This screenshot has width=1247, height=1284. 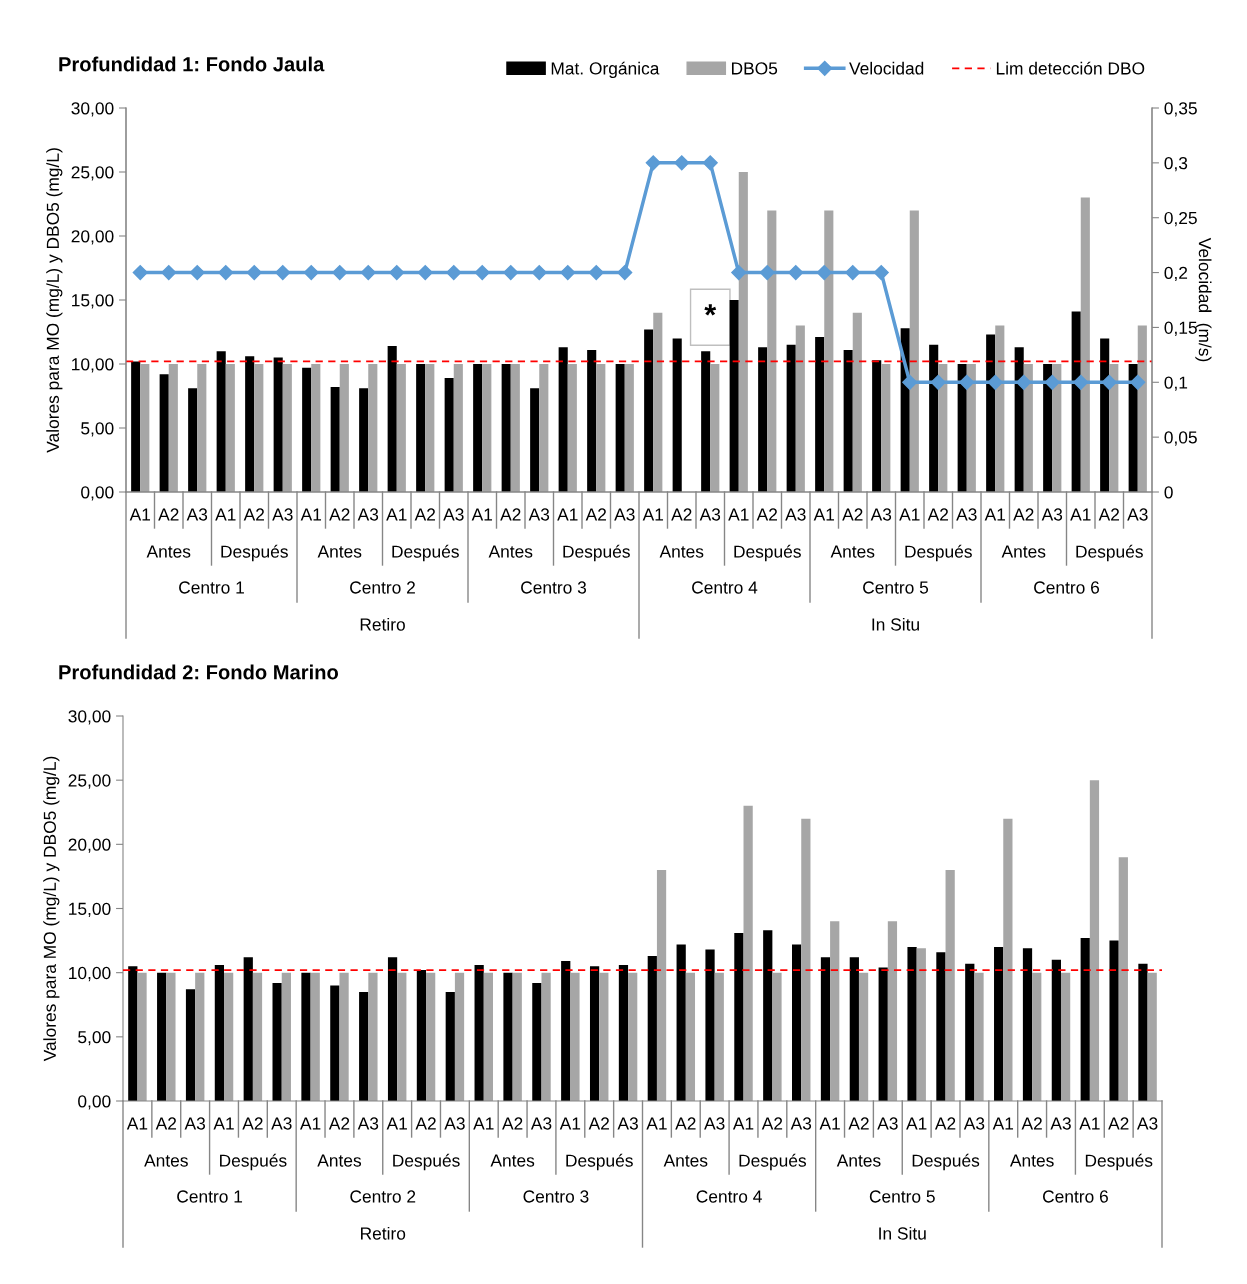 I want to click on y2-tick-label: 0, so click(x=1168, y=492).